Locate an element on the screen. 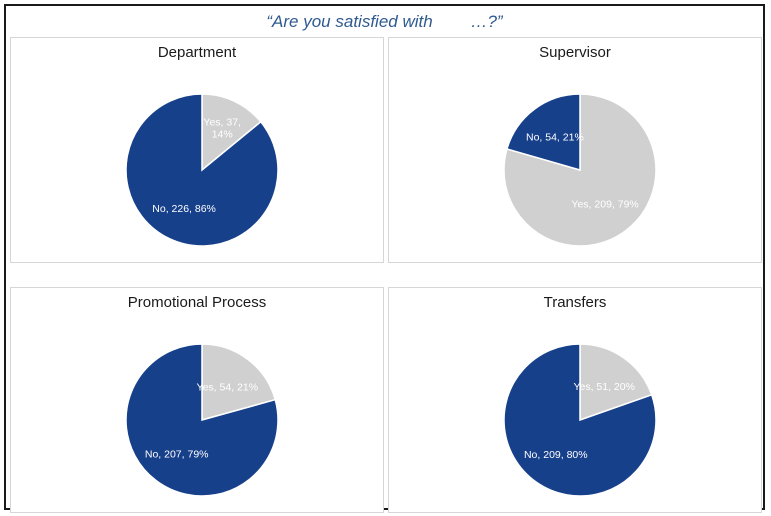  pie-chart-department: Yes, 37, 14% No, 226, 86% is located at coordinates (202, 170).